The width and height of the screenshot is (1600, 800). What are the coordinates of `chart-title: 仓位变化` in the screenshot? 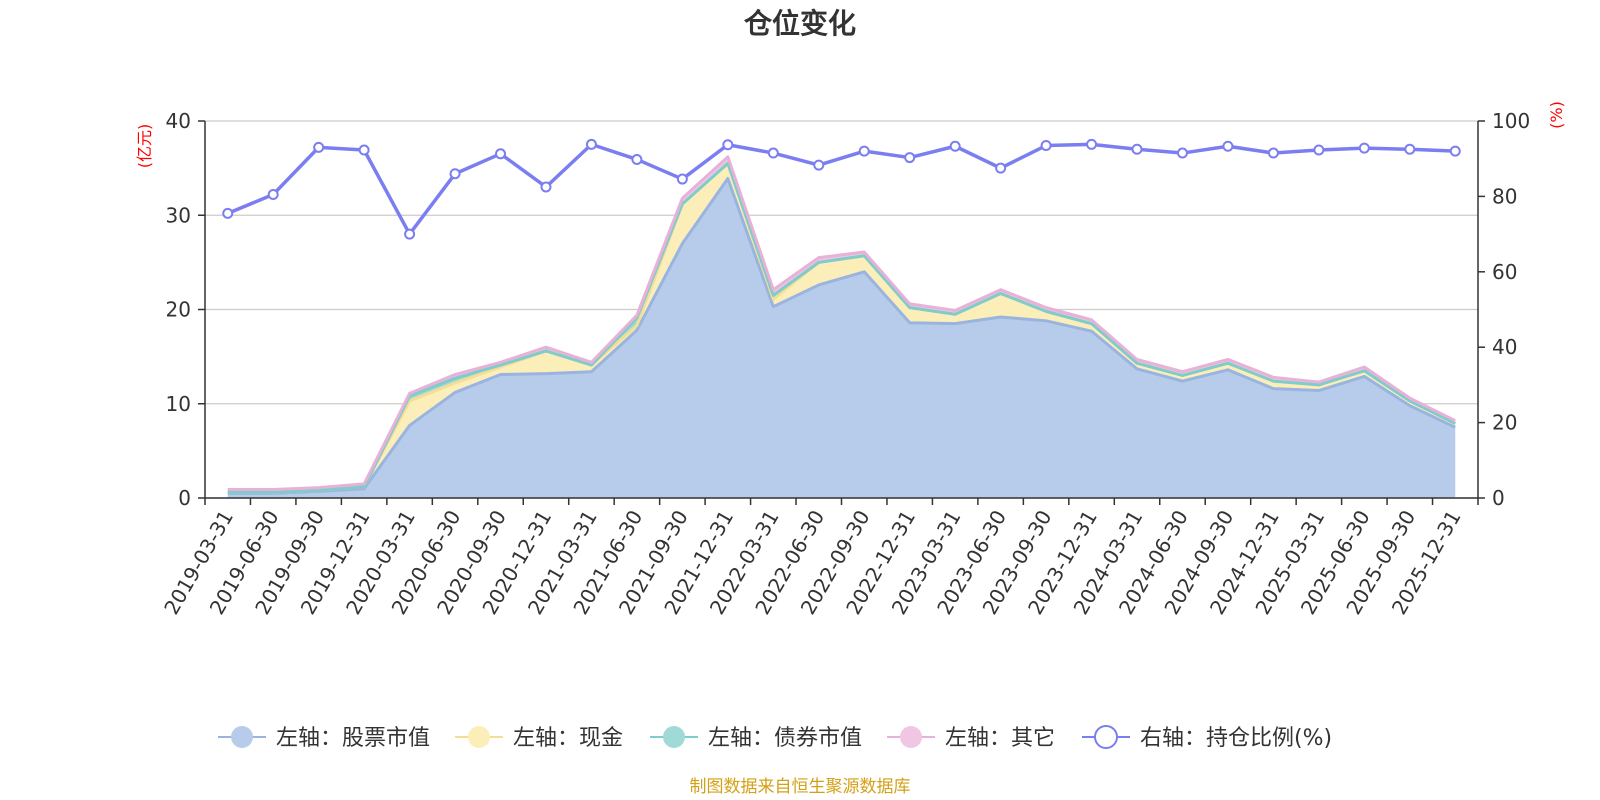 It's located at (800, 23).